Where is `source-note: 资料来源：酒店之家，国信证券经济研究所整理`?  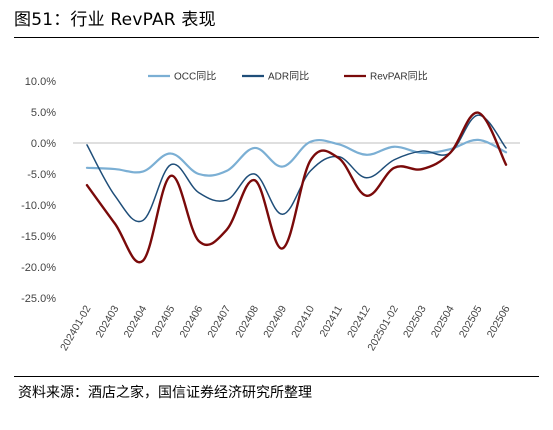 source-note: 资料来源：酒店之家，国信证券经济研究所整理 is located at coordinates (165, 393).